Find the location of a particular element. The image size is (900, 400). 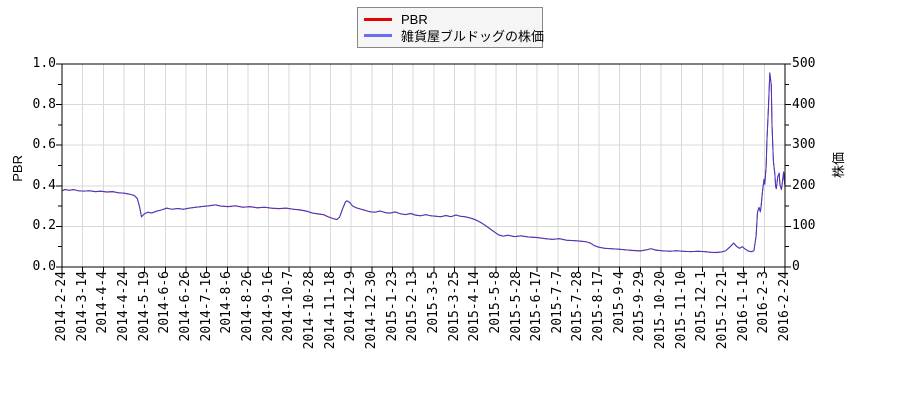

x-tick-label: 2014-6-6 is located at coordinates (165, 302).